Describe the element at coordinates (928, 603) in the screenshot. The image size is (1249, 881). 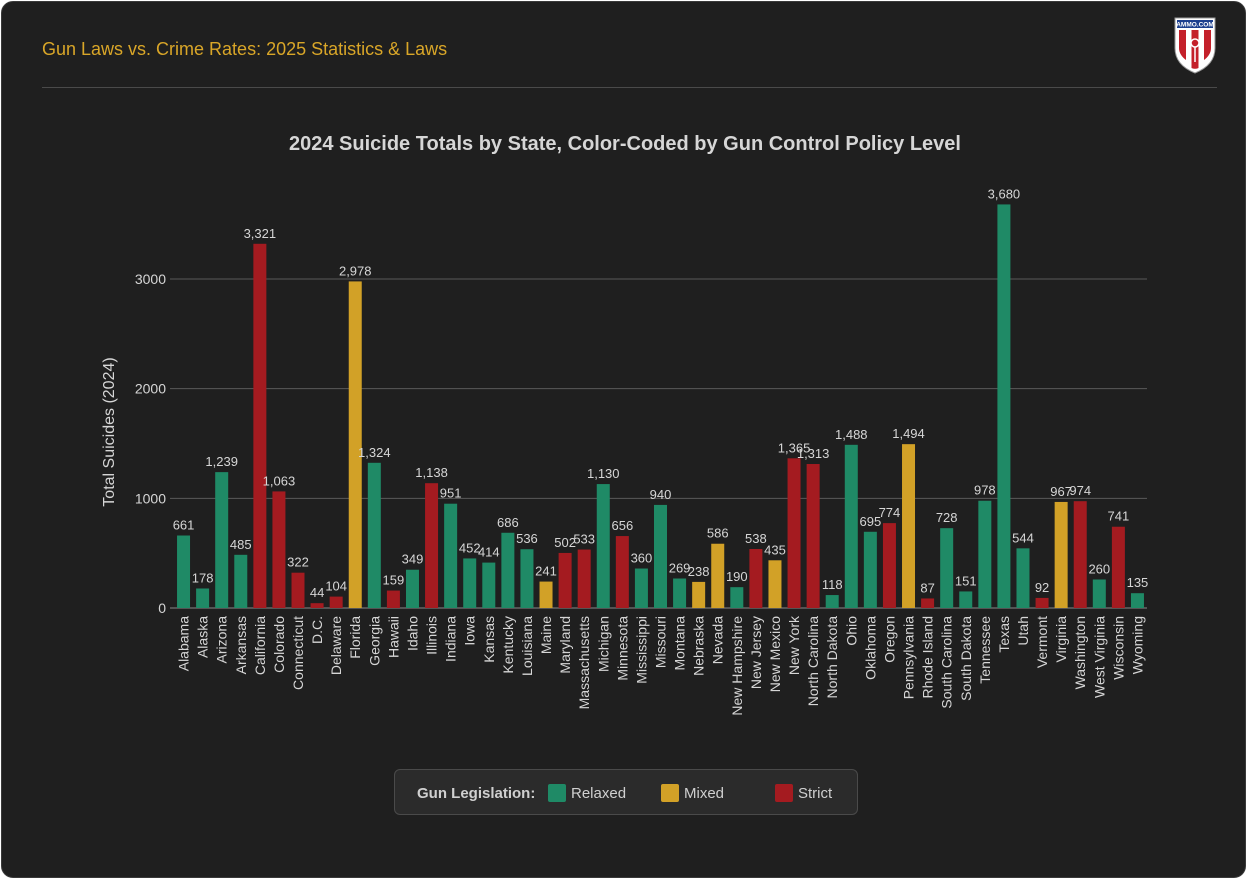
I see `bar: Rhode Island: 87` at that location.